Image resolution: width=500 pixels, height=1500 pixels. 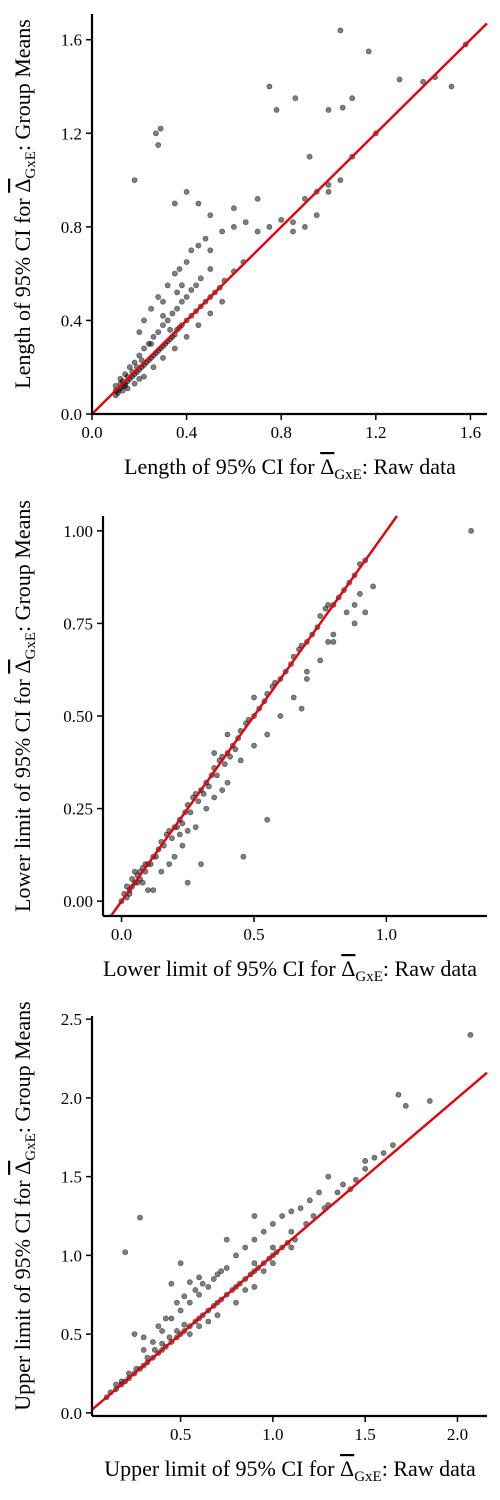 I want to click on y-tick-label: 0.5, so click(x=71, y=1334).